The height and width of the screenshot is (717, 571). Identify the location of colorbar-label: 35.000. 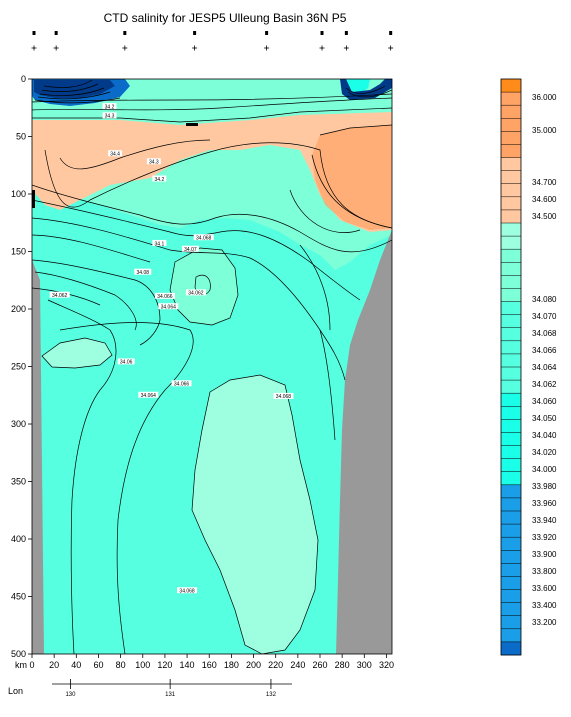
(544, 130).